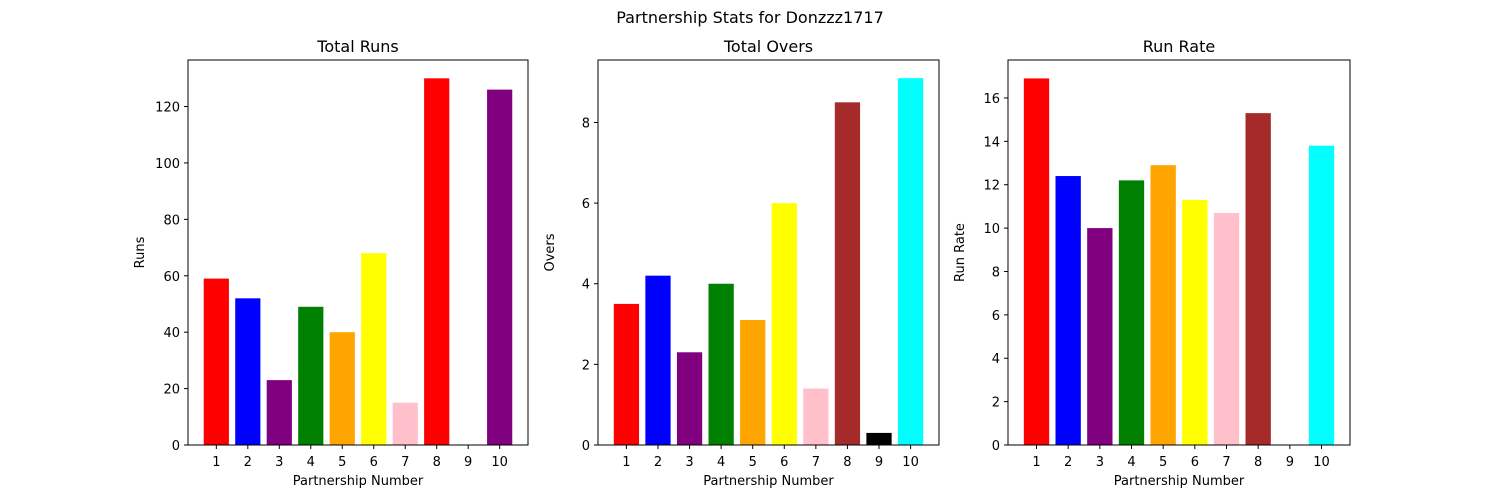 This screenshot has width=1500, height=500. What do you see at coordinates (216, 462) in the screenshot?
I see `x-tick-label-runs-1: 1` at bounding box center [216, 462].